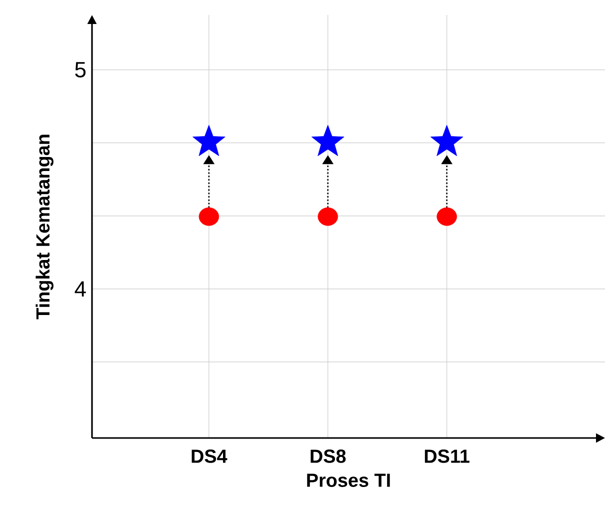 The height and width of the screenshot is (527, 605). Describe the element at coordinates (45, 227) in the screenshot. I see `y-axis-title: Tingkat Kematangan` at that location.